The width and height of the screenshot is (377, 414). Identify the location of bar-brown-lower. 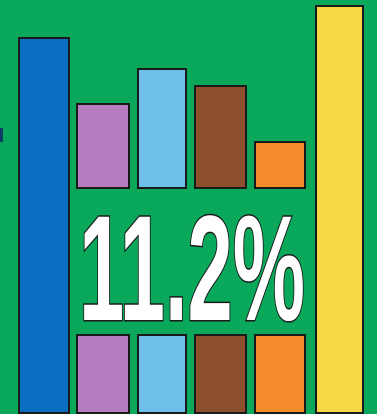
(220, 374).